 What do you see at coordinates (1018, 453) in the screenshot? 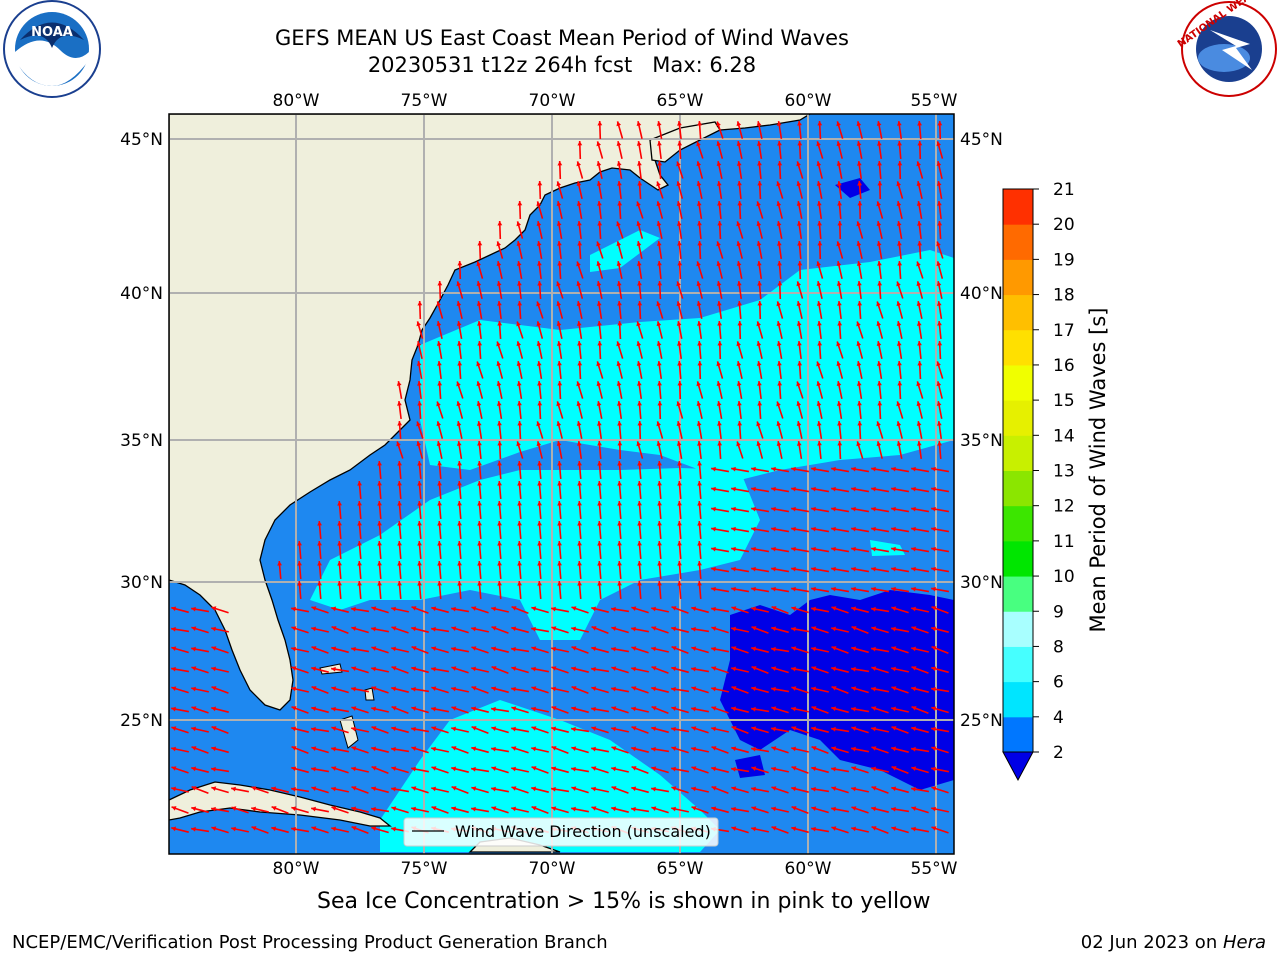
I see `colorbar-segment` at bounding box center [1018, 453].